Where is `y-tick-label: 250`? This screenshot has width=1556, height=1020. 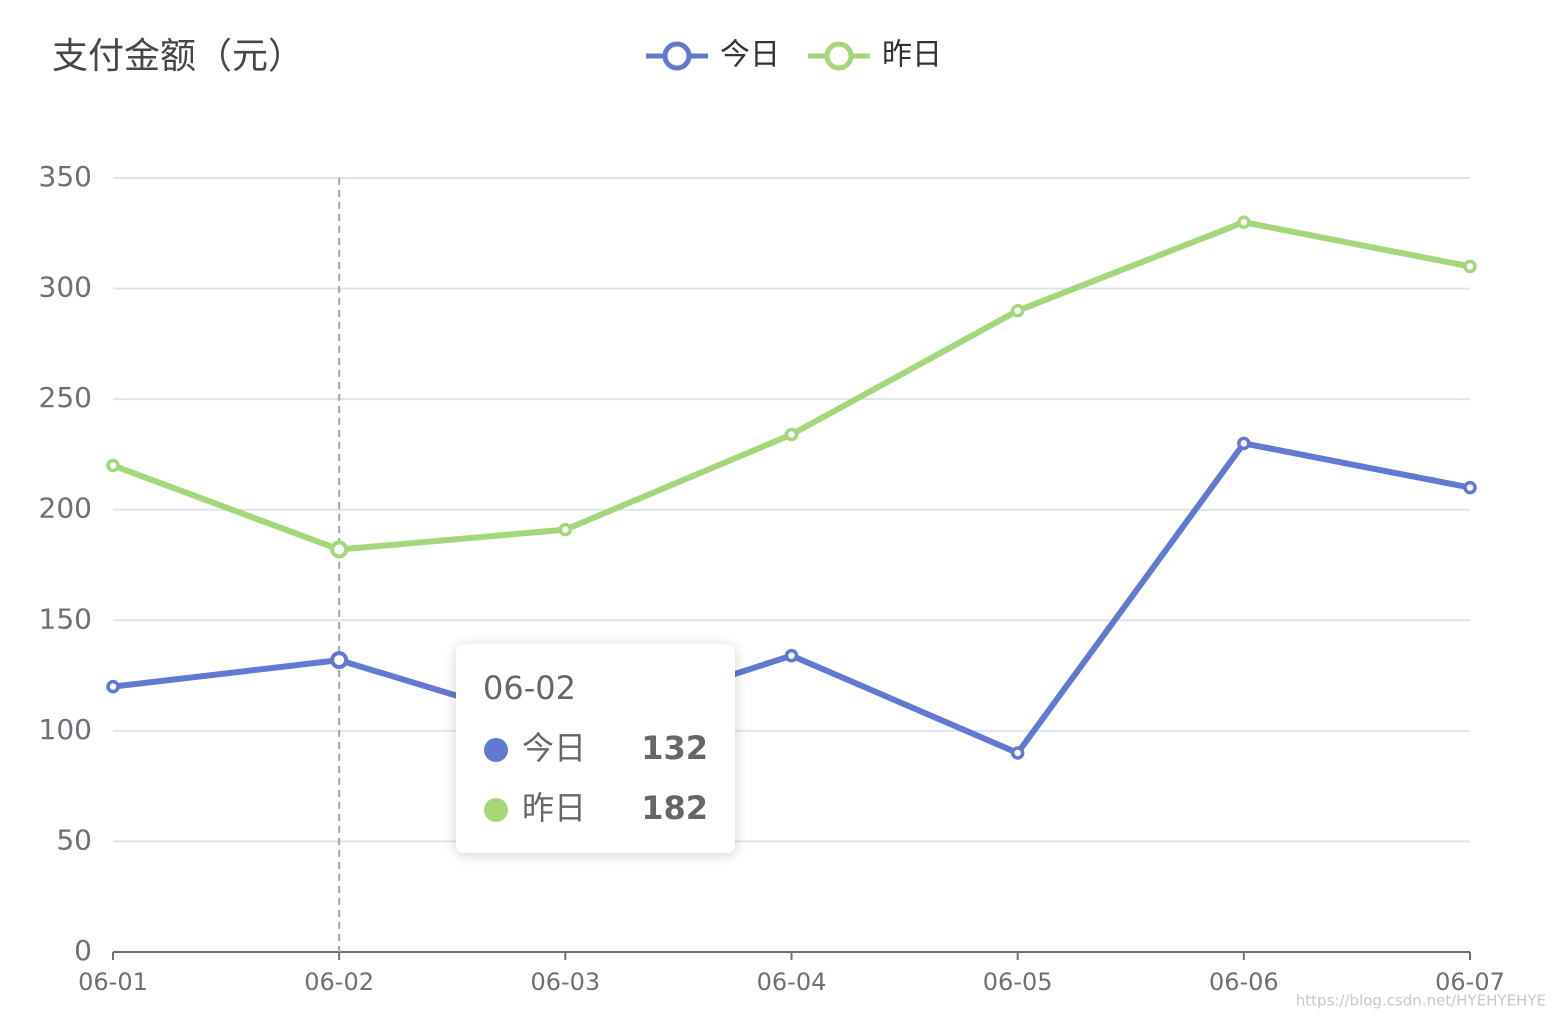 y-tick-label: 250 is located at coordinates (65, 397).